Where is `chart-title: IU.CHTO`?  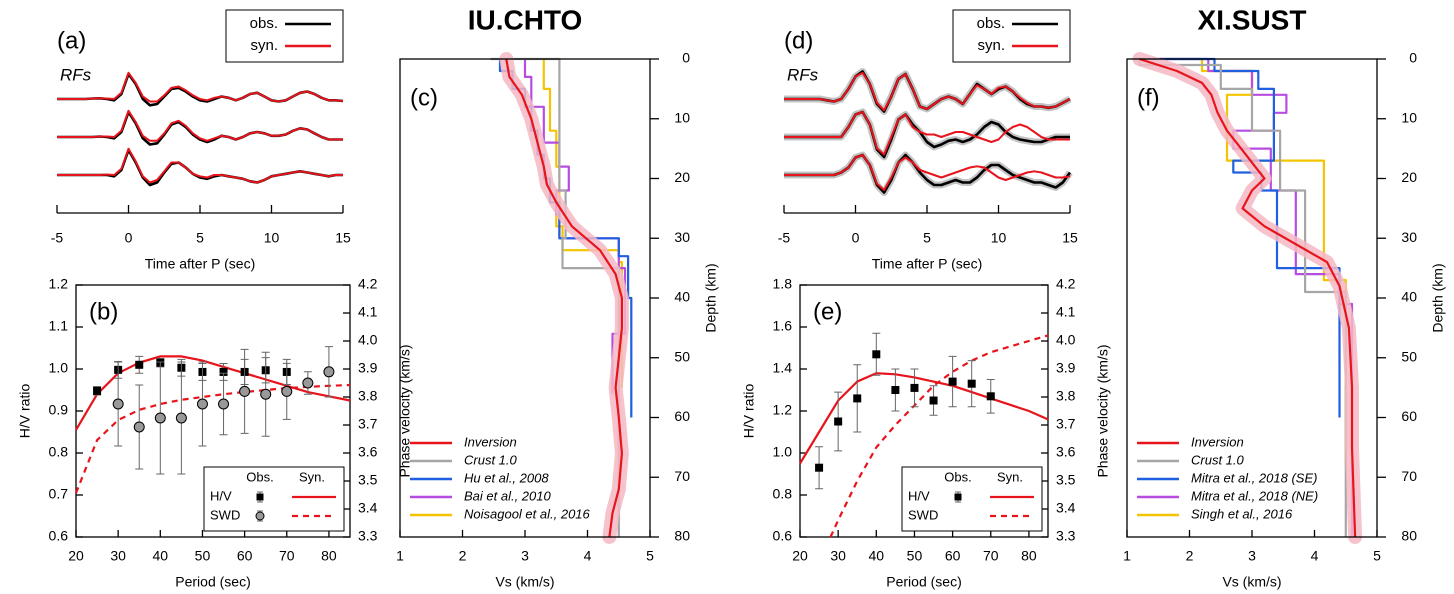 chart-title: IU.CHTO is located at coordinates (525, 19).